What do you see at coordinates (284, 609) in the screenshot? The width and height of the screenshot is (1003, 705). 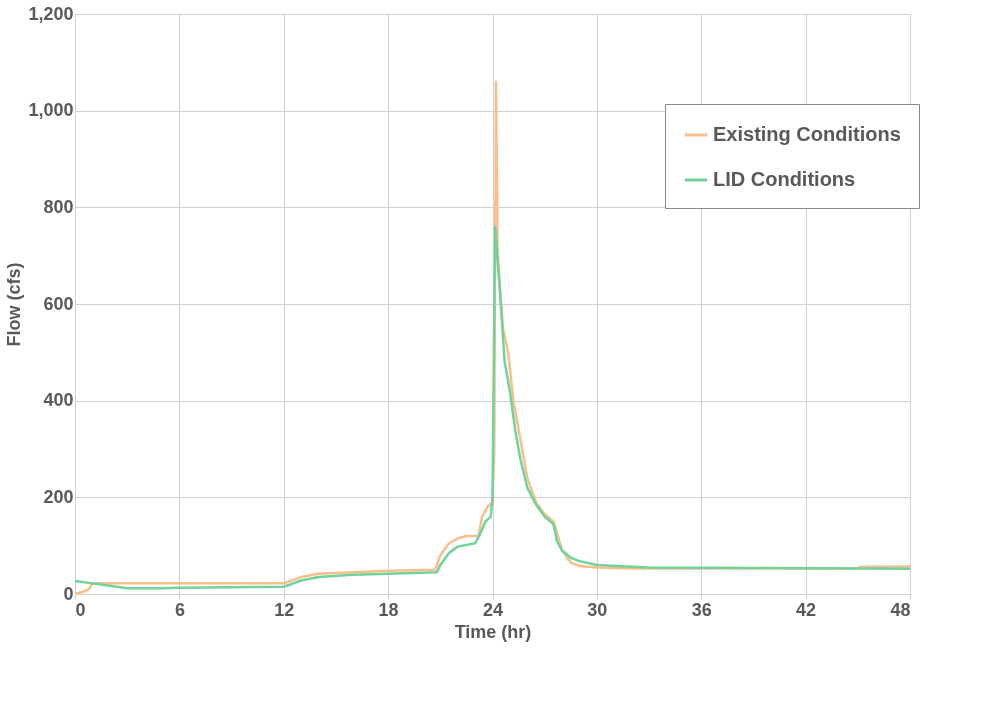 I see `x-tick-label: 12` at bounding box center [284, 609].